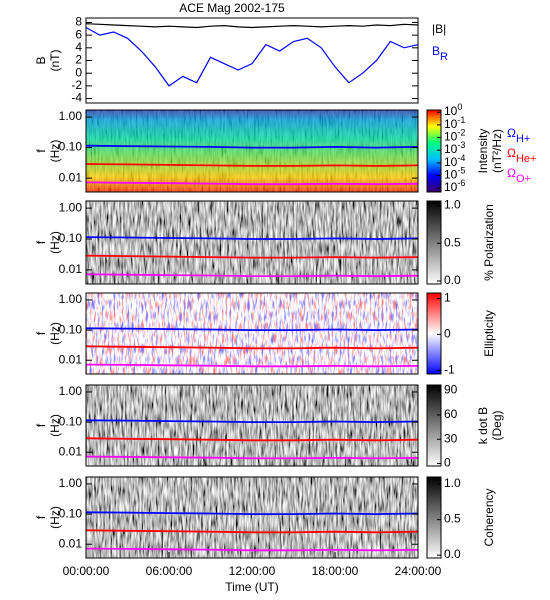 This screenshot has width=550, height=600. Describe the element at coordinates (418, 571) in the screenshot. I see `x-tick-label: 24:00:00` at that location.